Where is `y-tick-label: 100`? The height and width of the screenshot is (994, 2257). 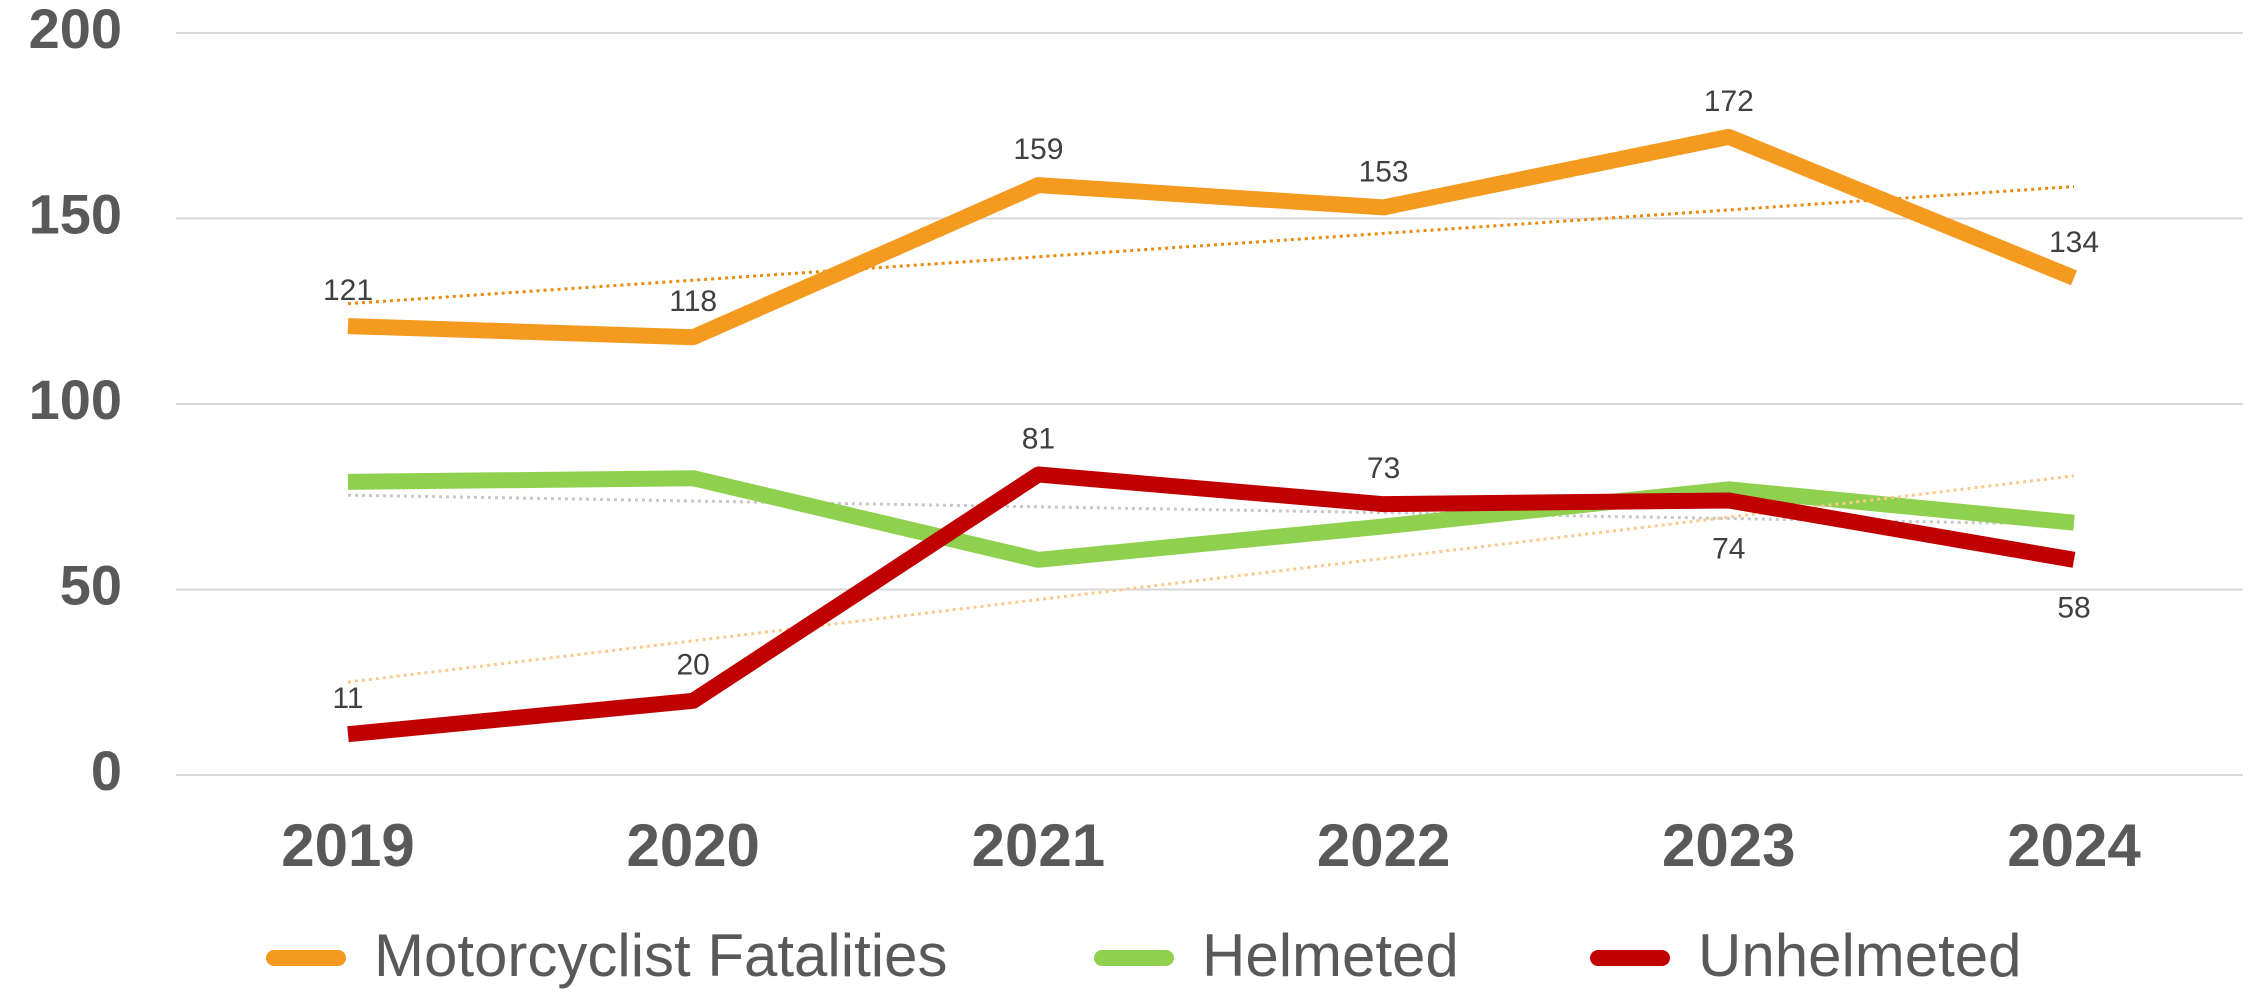 y-tick-label: 100 is located at coordinates (75, 399).